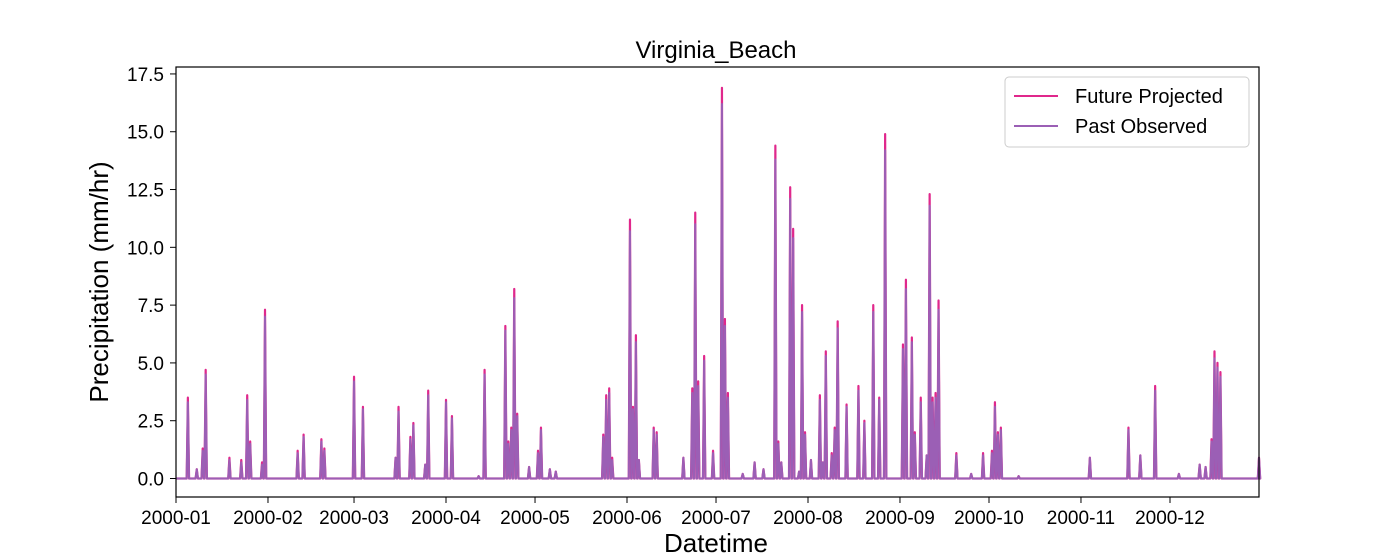  What do you see at coordinates (99, 281) in the screenshot?
I see `y-axis-title: Precipitation (mm/hr)` at bounding box center [99, 281].